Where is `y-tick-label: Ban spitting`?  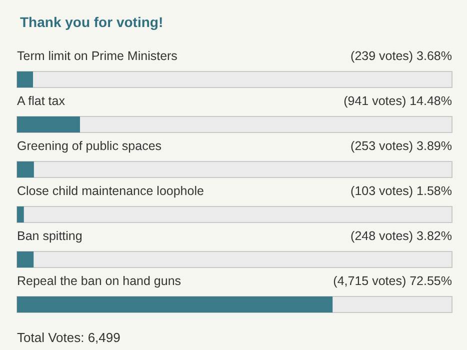 y-tick-label: Ban spitting is located at coordinates (49, 236).